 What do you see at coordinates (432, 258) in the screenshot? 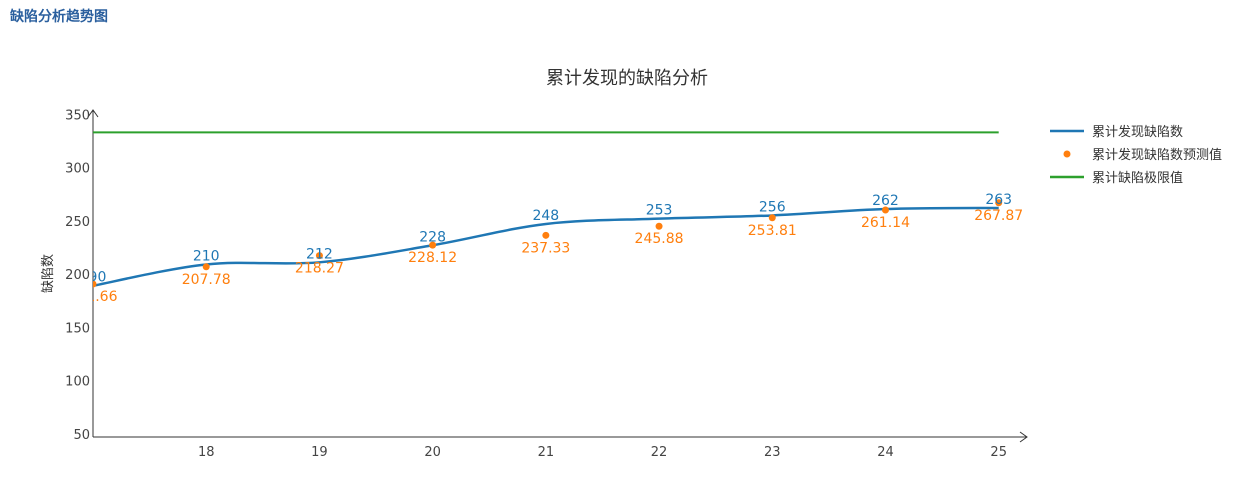
I see `predicted-data-label: 228.12` at bounding box center [432, 258].